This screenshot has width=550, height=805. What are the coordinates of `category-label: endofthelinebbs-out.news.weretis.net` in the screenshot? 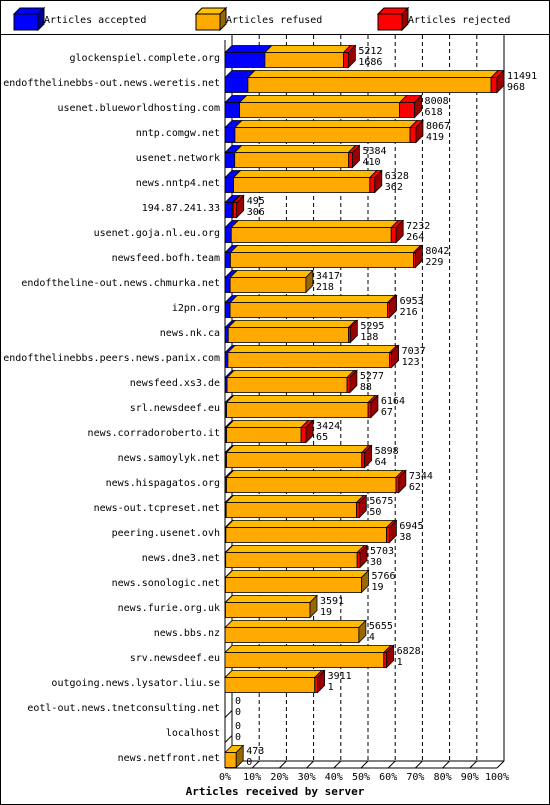 It's located at (111, 83).